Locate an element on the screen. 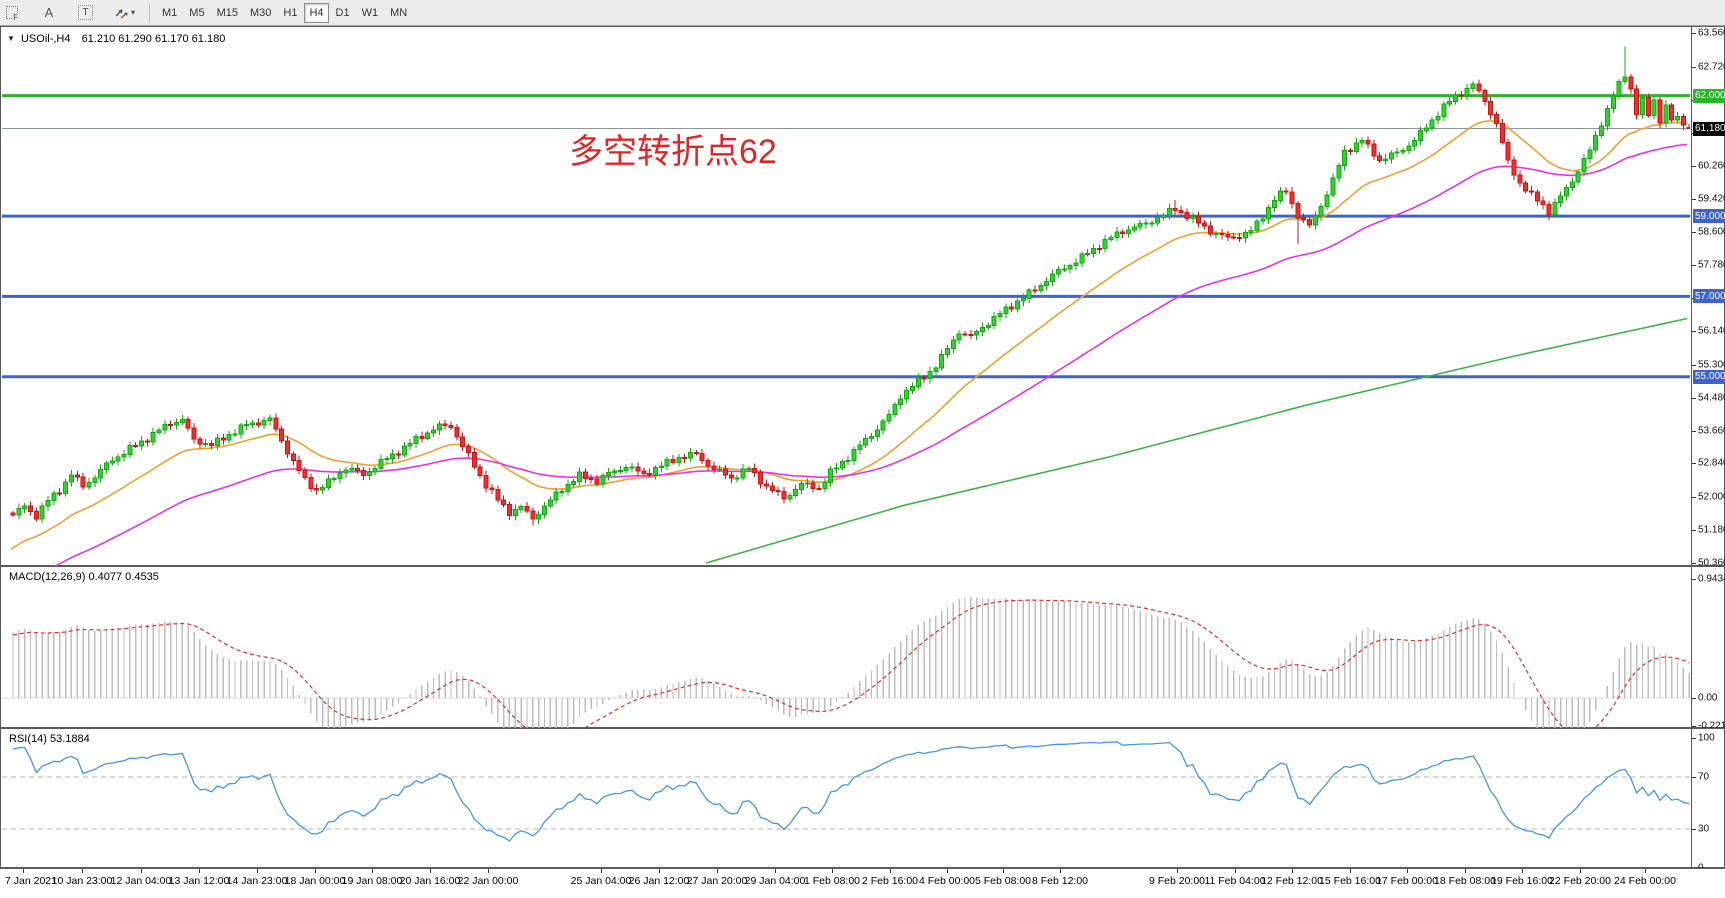  rsi-tick-label: 100 is located at coordinates (1706, 738).